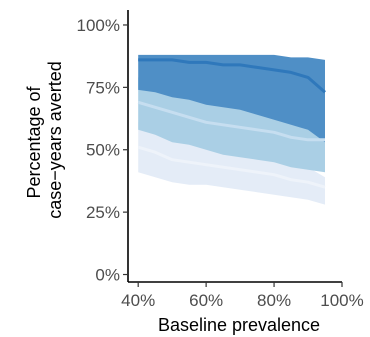 This screenshot has height=337, width=370. Describe the element at coordinates (103, 87) in the screenshot. I see `y-tick-label: 75%` at that location.